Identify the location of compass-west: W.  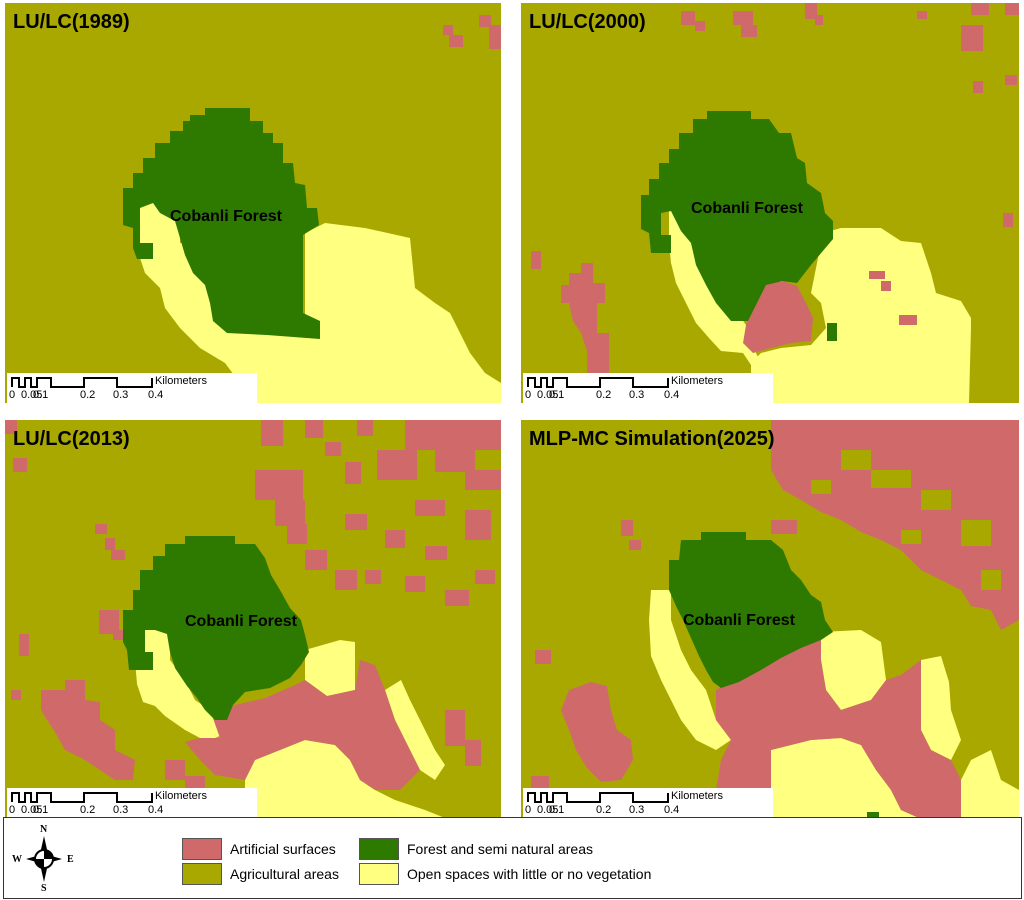
(17, 859).